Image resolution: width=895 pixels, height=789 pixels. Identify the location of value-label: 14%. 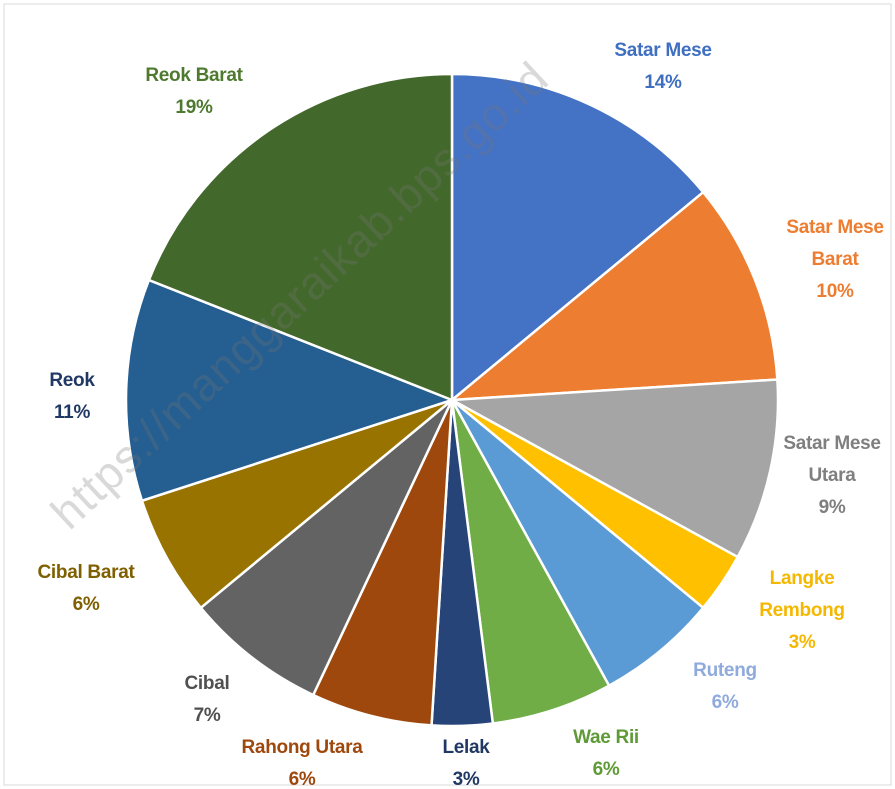
(663, 82).